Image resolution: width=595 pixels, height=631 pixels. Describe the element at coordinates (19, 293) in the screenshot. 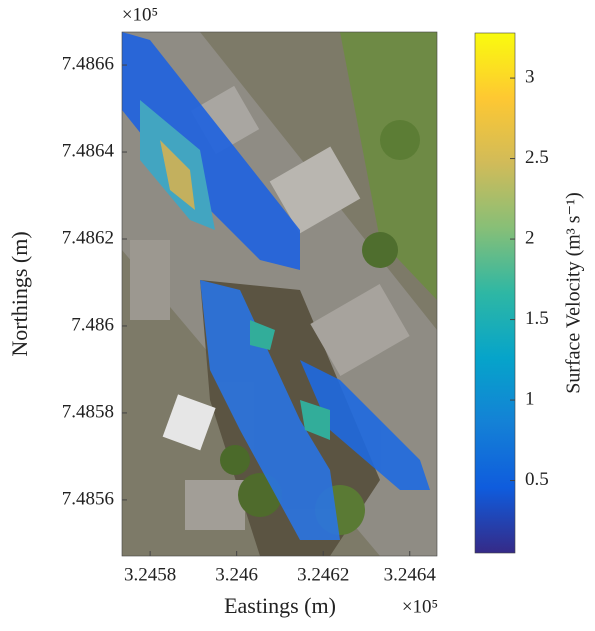

I see `y-axis-label: Northings (m)` at that location.